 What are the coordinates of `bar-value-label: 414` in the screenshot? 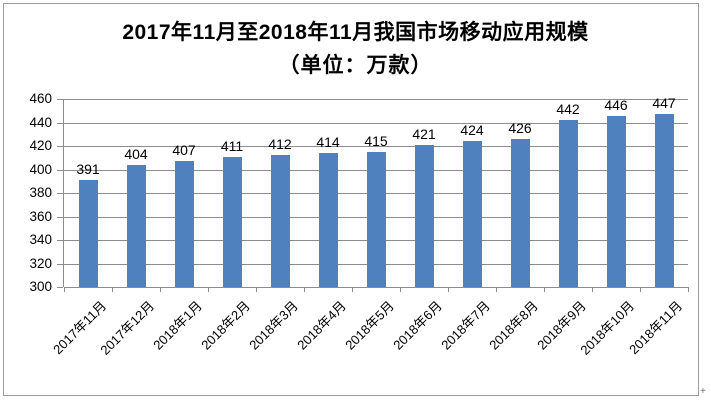 It's located at (328, 142).